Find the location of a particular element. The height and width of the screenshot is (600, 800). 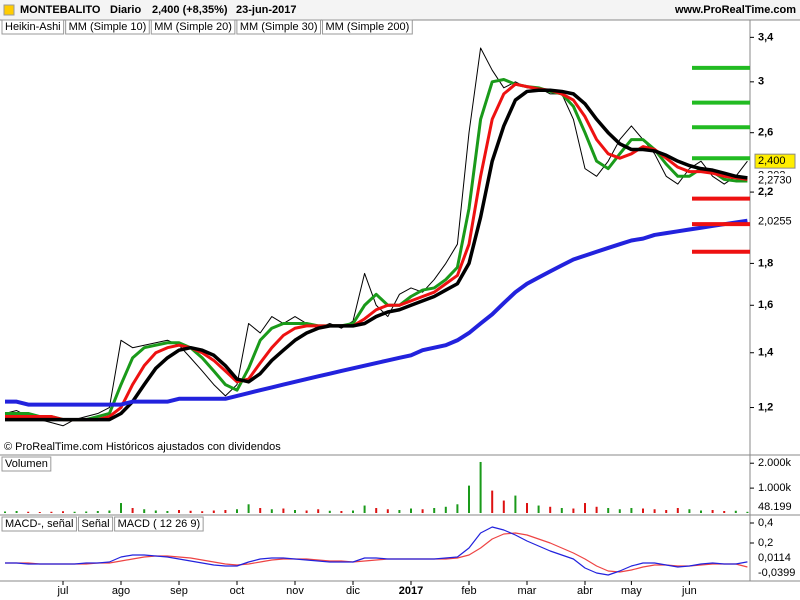

y-tick-label: 2,2 is located at coordinates (765, 192).